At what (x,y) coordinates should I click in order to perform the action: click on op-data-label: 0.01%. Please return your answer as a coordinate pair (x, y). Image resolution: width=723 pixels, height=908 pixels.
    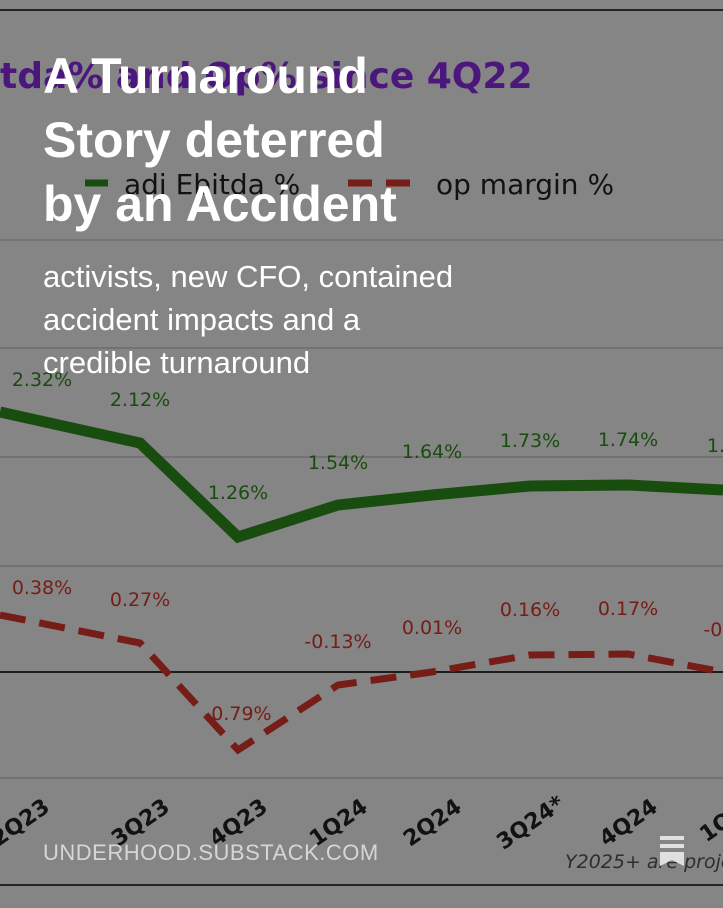
    Looking at the image, I should click on (432, 628).